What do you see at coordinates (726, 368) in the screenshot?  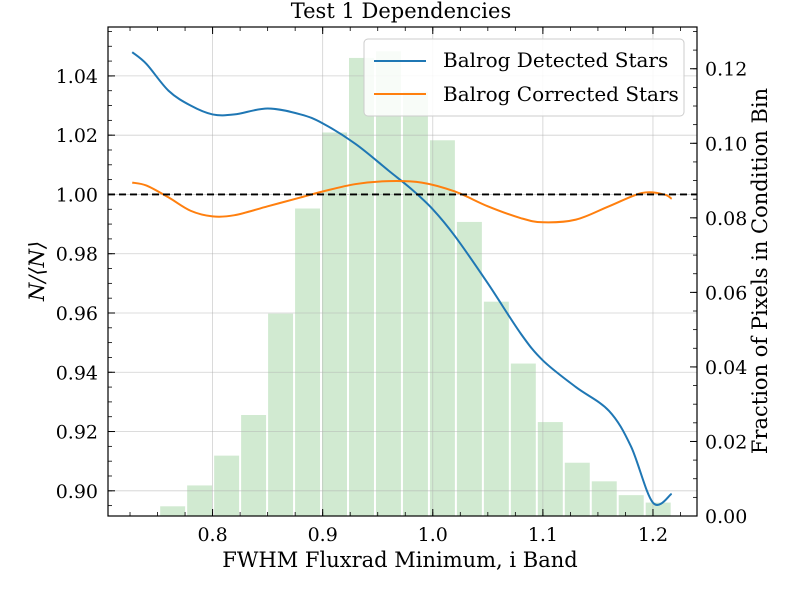 I see `y2-tick-label: 0.04` at bounding box center [726, 368].